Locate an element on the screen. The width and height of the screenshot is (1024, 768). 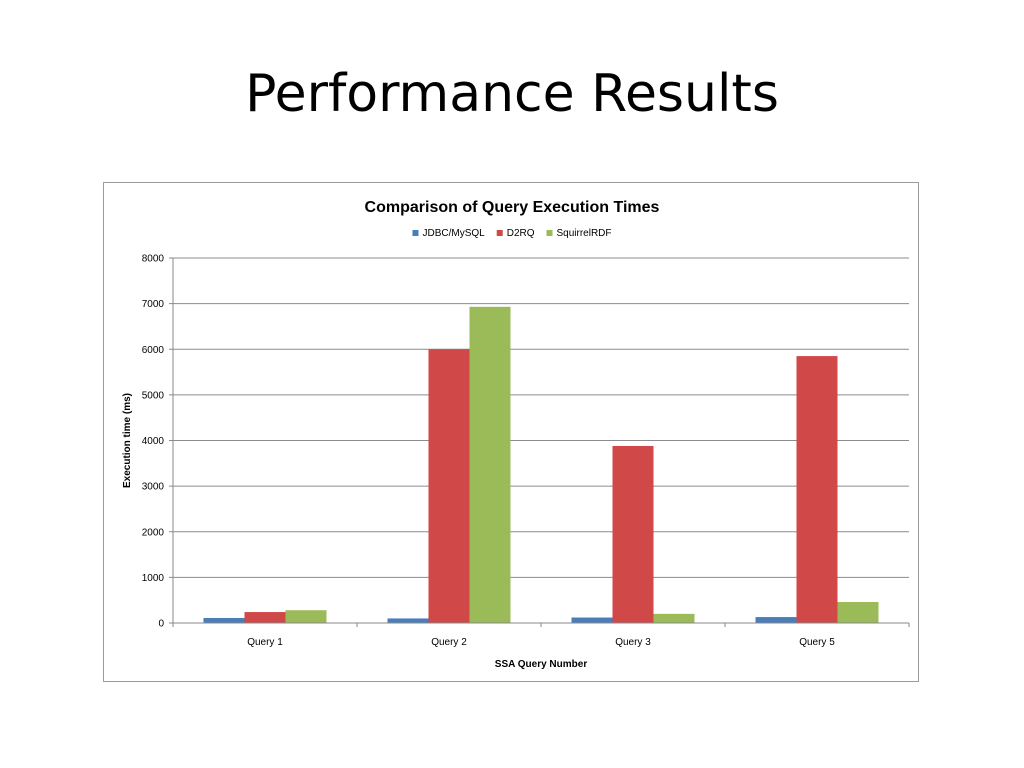
legend-swatch-squirrelrdf is located at coordinates (549, 233).